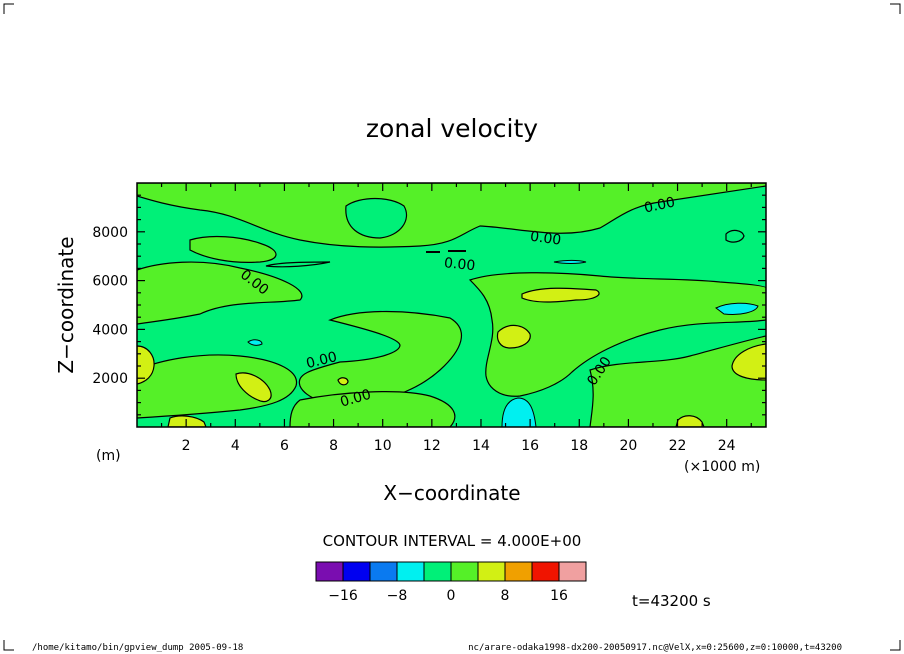 The width and height of the screenshot is (904, 654). I want to click on band-region-center, so click(617, 334).